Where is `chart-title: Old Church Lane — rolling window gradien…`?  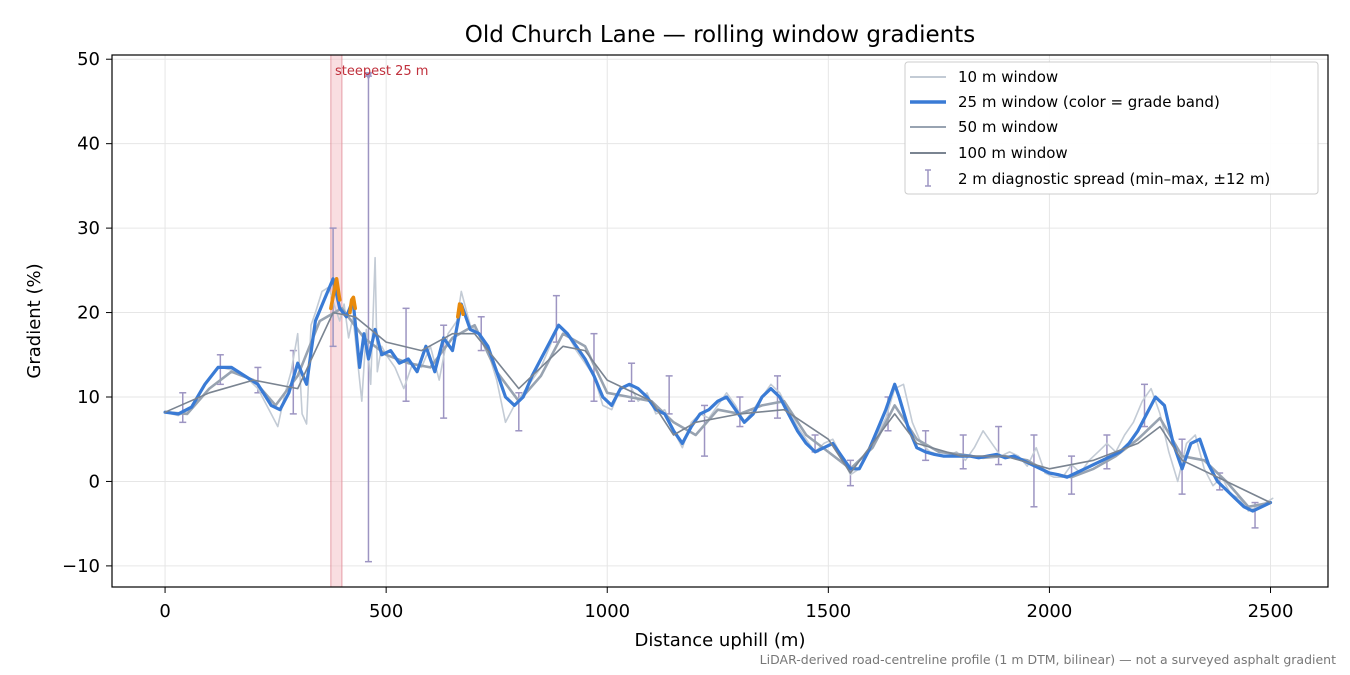 chart-title: Old Church Lane — rolling window gradien… is located at coordinates (720, 35).